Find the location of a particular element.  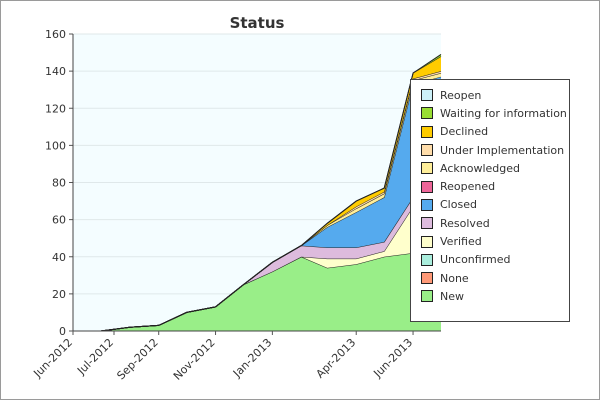

legend-label: Resolved is located at coordinates (465, 223).